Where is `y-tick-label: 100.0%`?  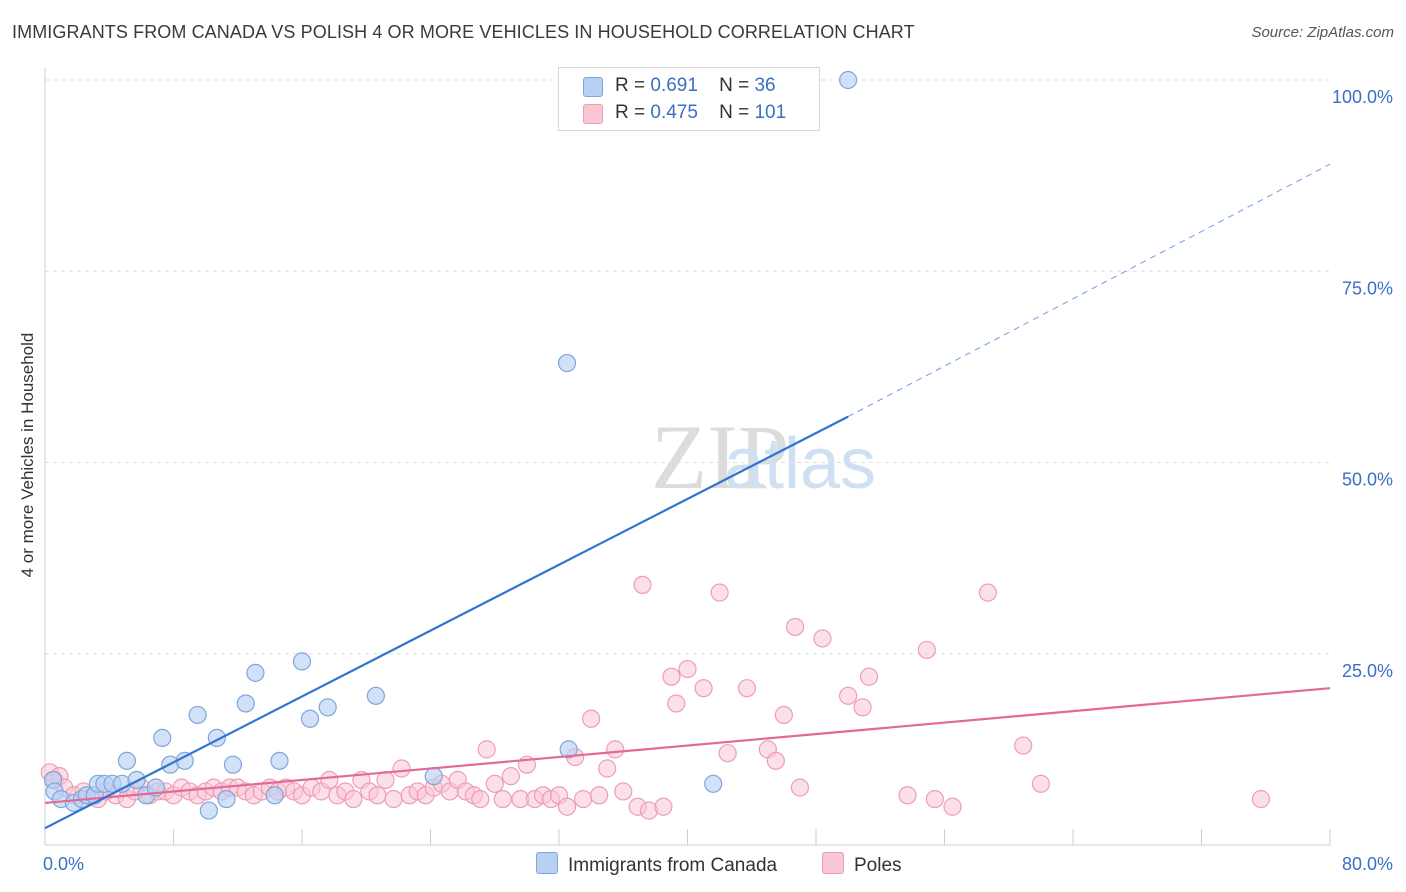 y-tick-label: 100.0% is located at coordinates (1362, 97).